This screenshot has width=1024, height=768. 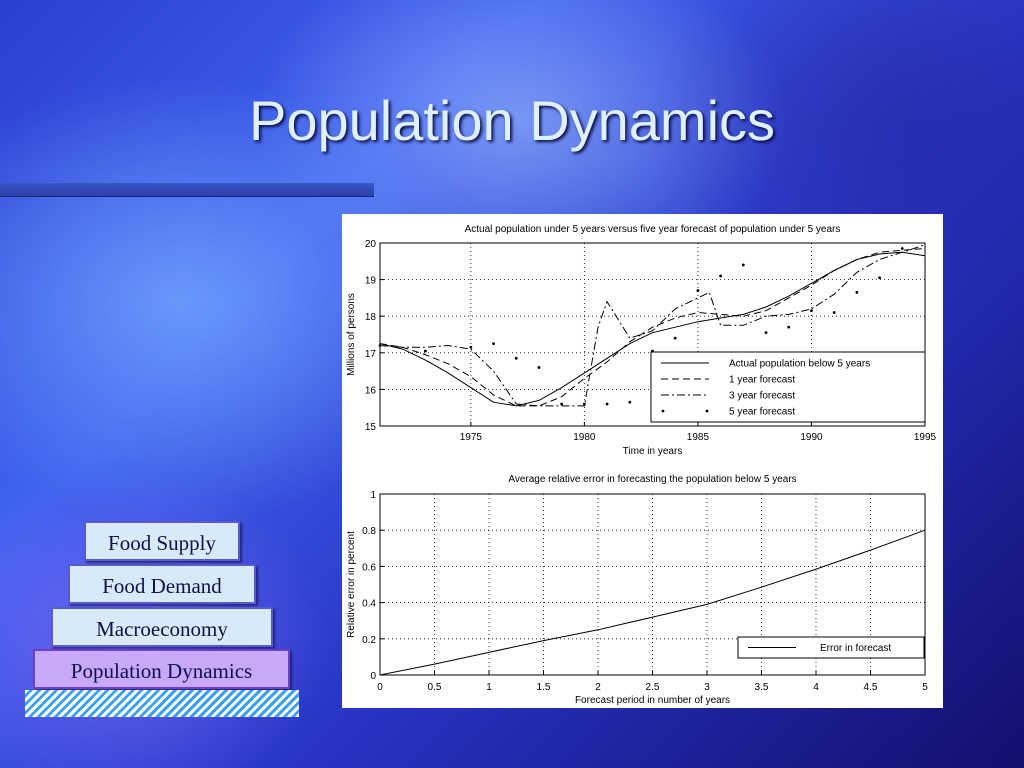 I want to click on chart2-ytick-label-1: 0.2, so click(x=369, y=640).